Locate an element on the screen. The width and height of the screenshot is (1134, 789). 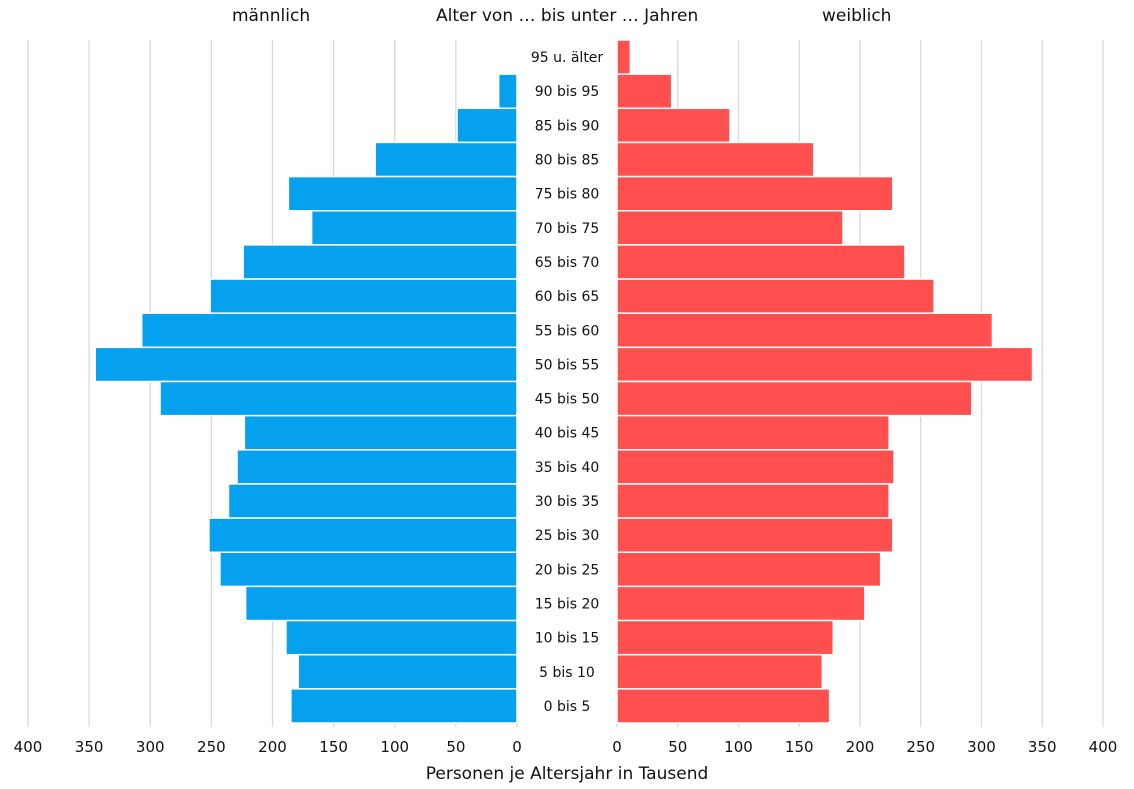
age-group-label: 50 bis 55 is located at coordinates (567, 365).